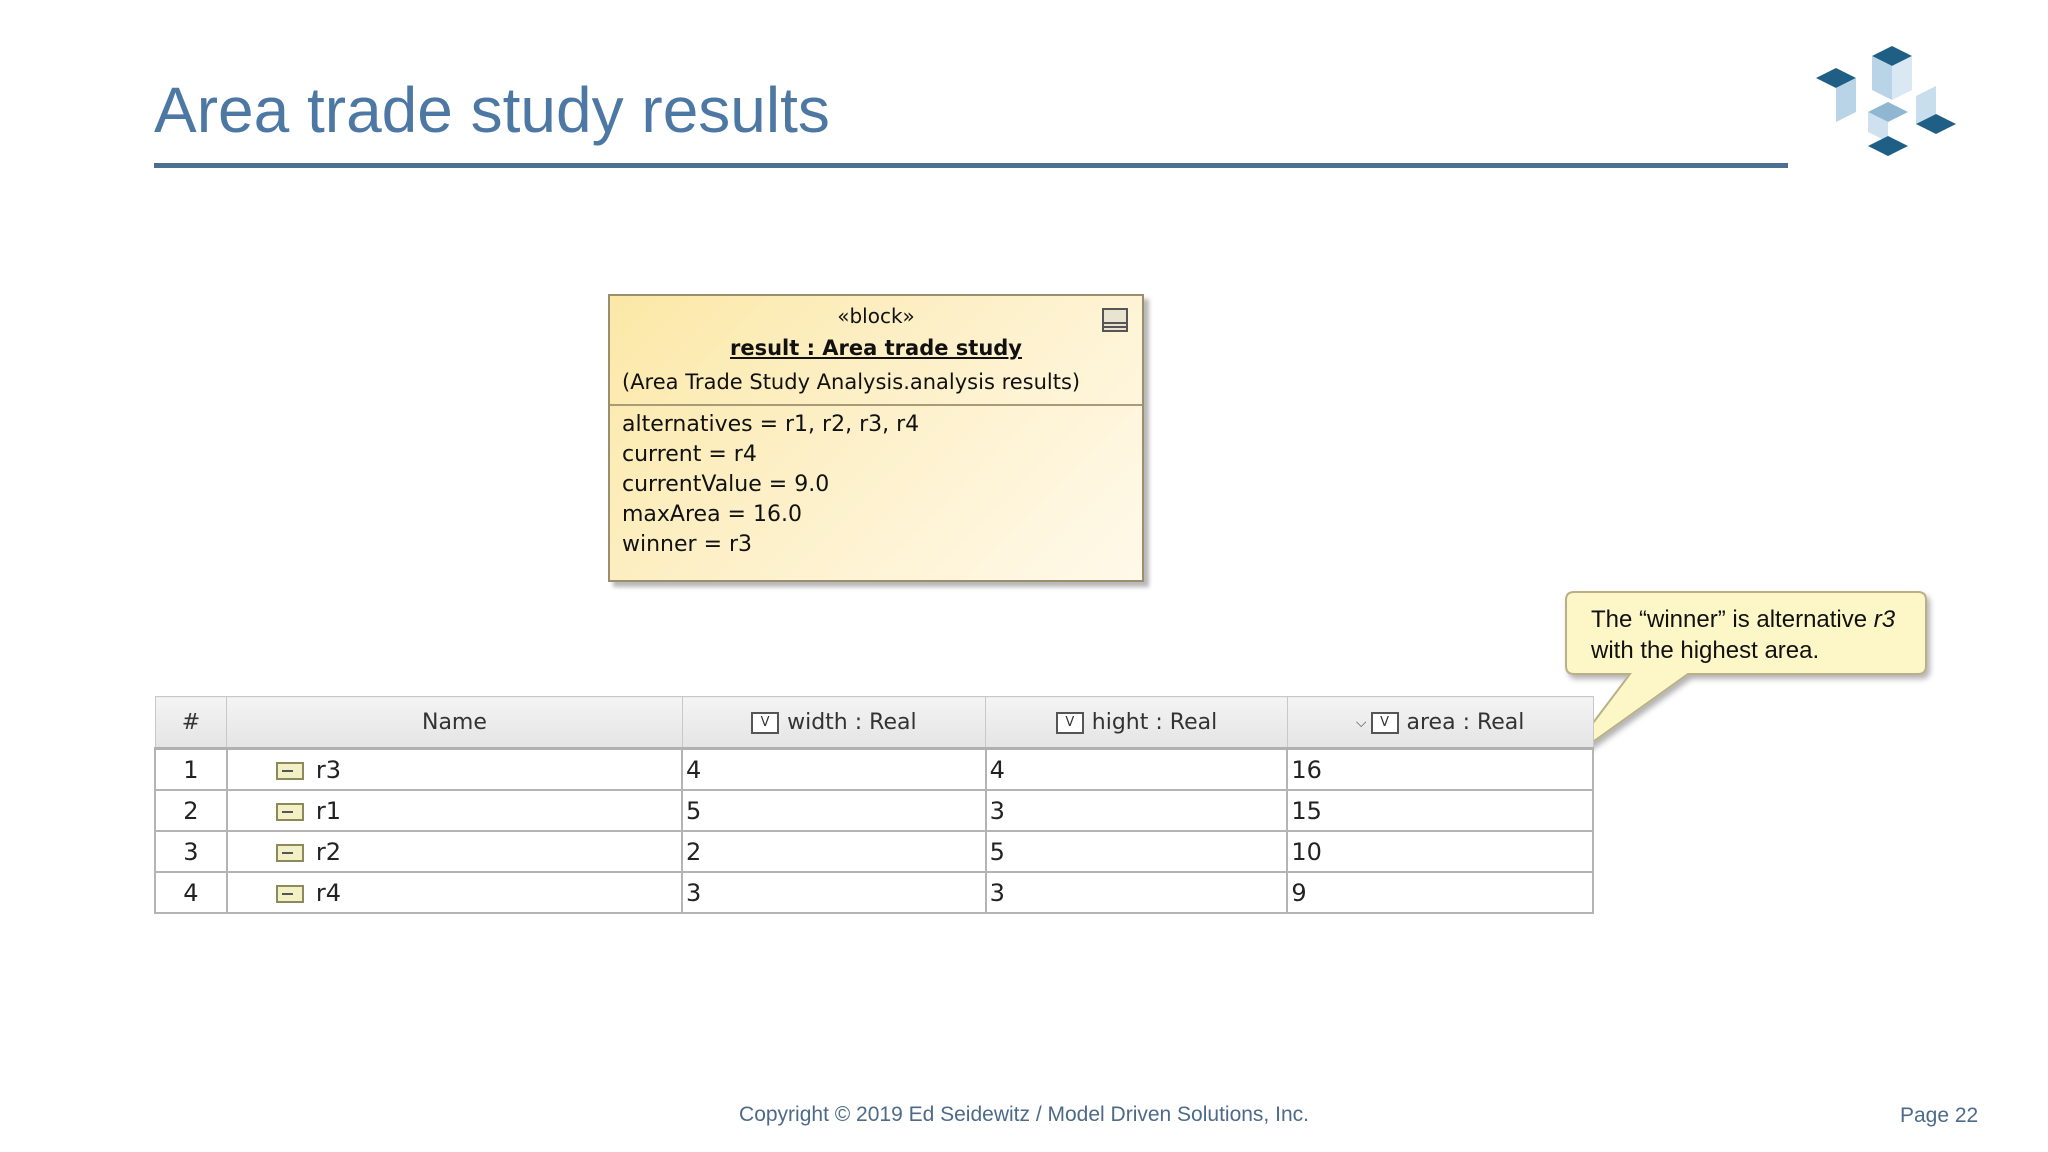  What do you see at coordinates (1361, 722) in the screenshot?
I see `sort-descending-icon: ⌵` at bounding box center [1361, 722].